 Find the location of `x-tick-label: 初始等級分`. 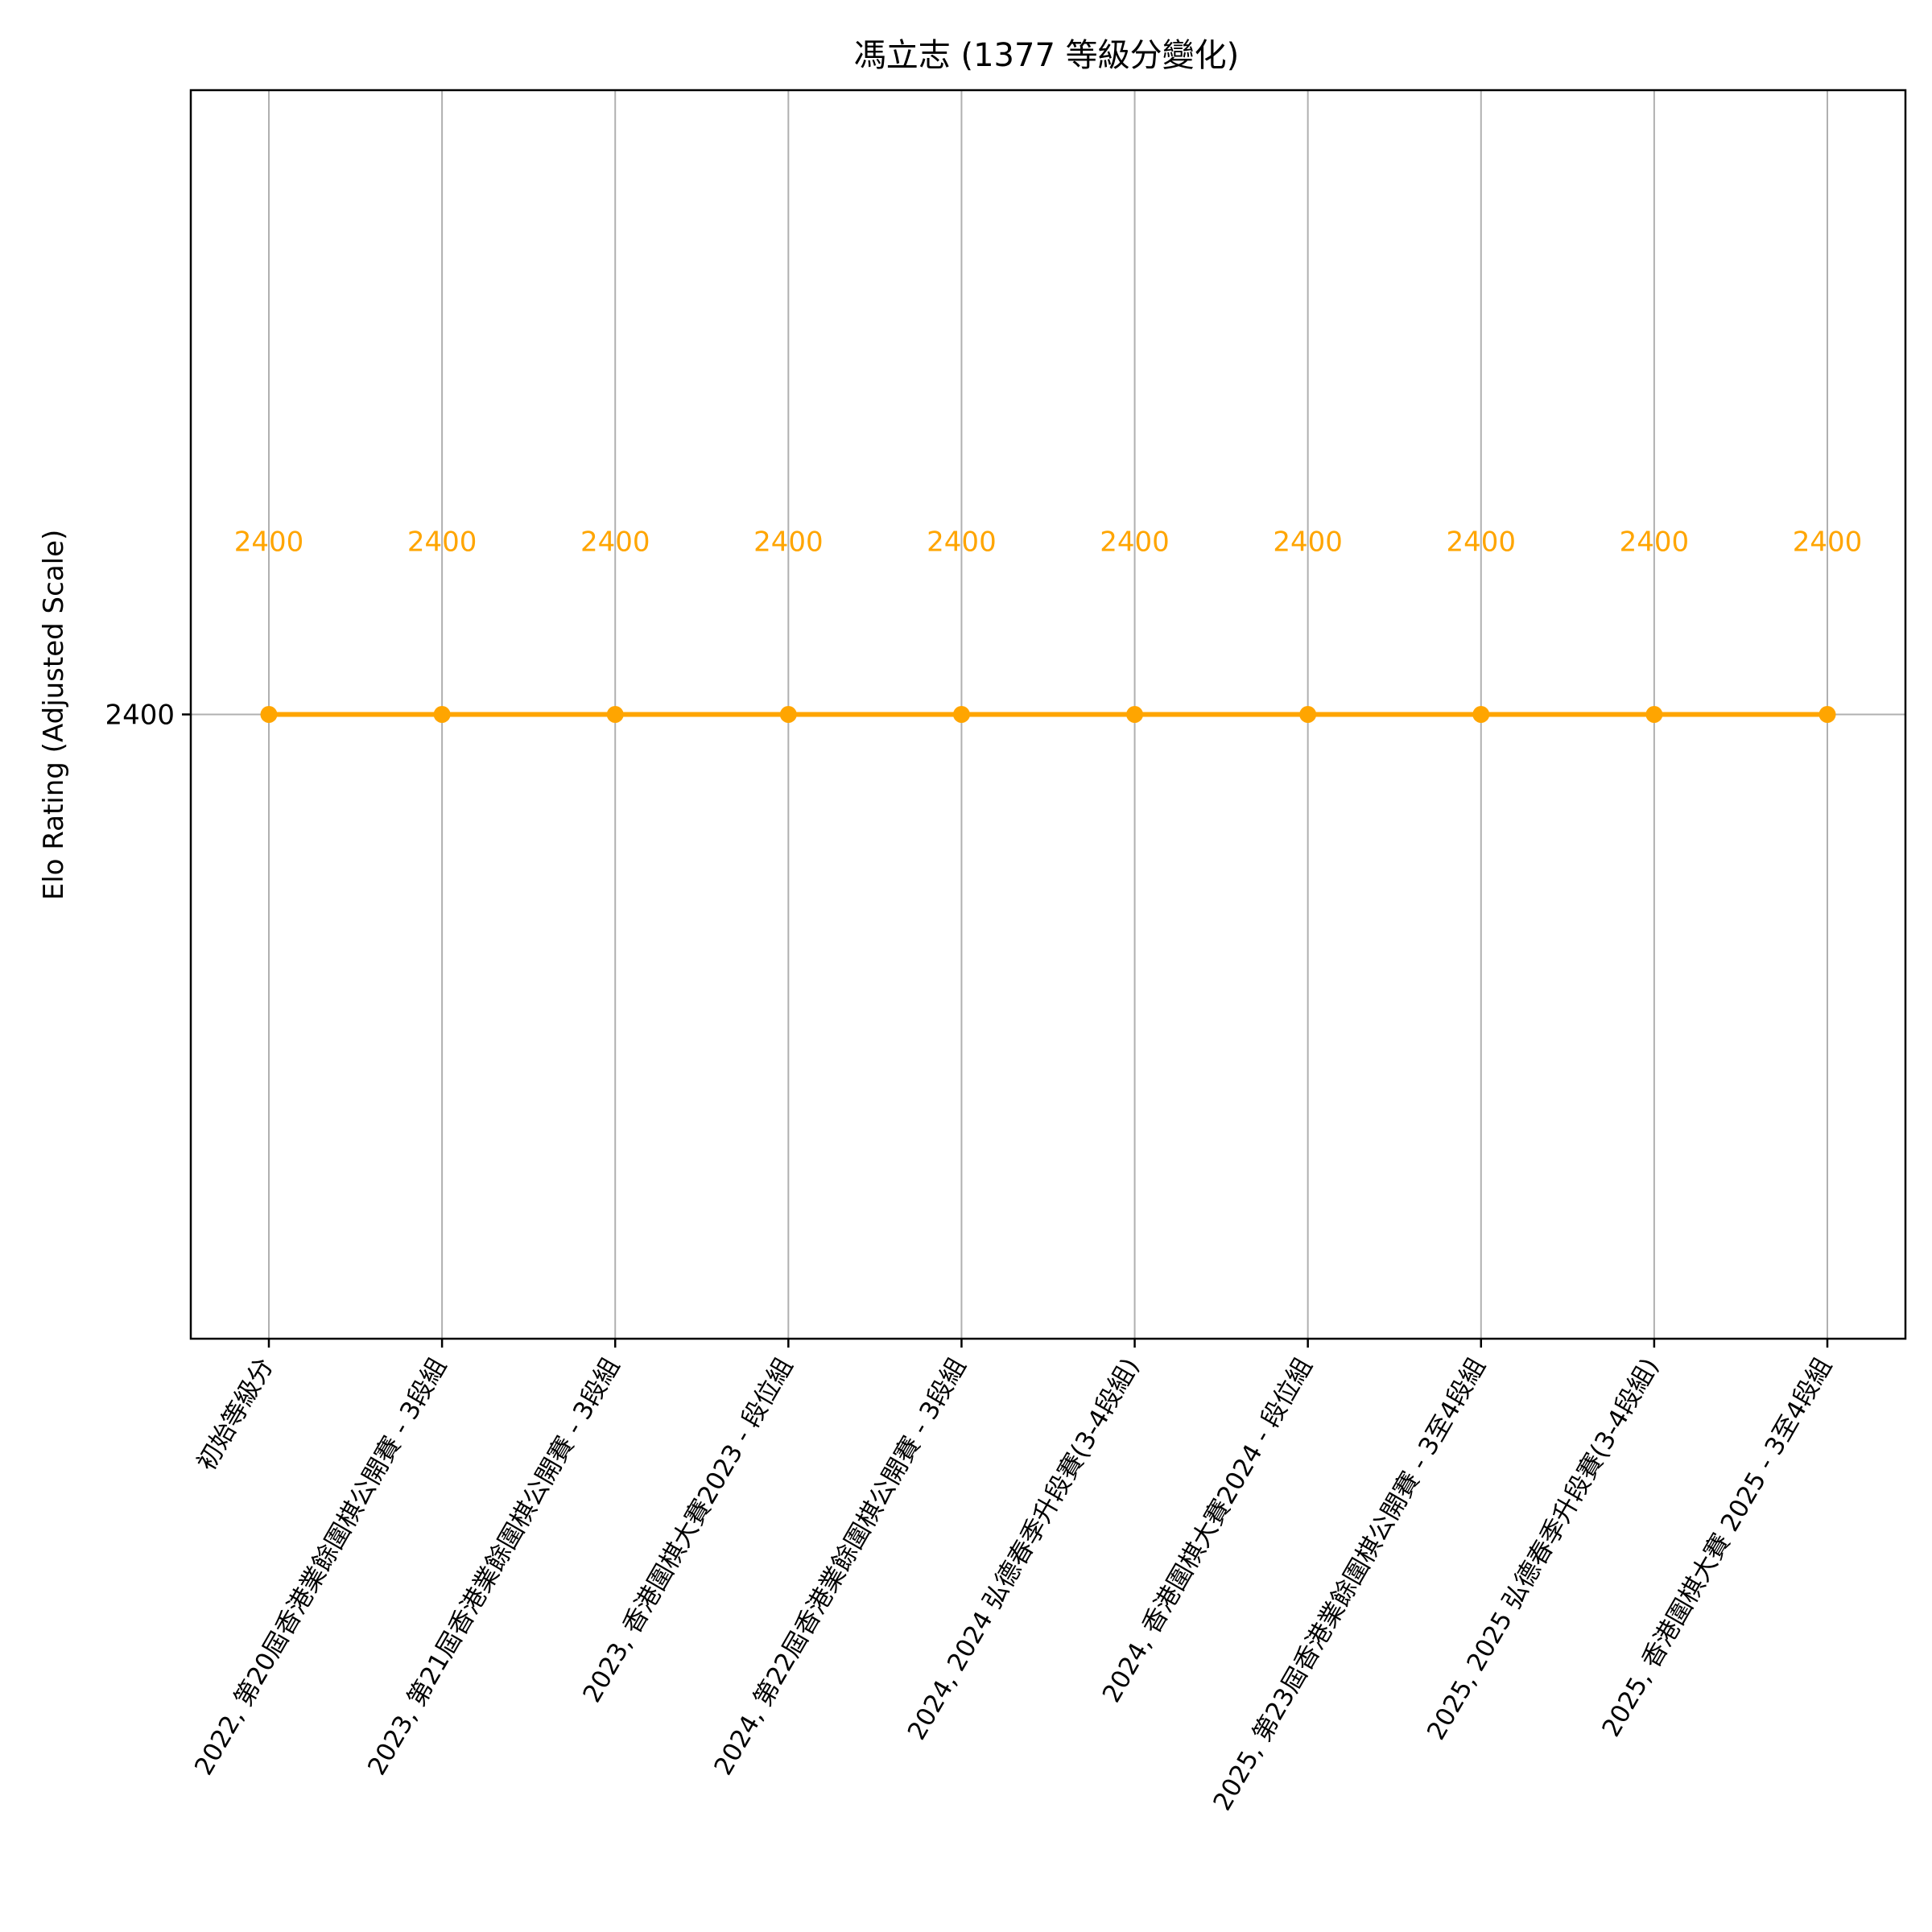

x-tick-label: 初始等級分 is located at coordinates (235, 1414).